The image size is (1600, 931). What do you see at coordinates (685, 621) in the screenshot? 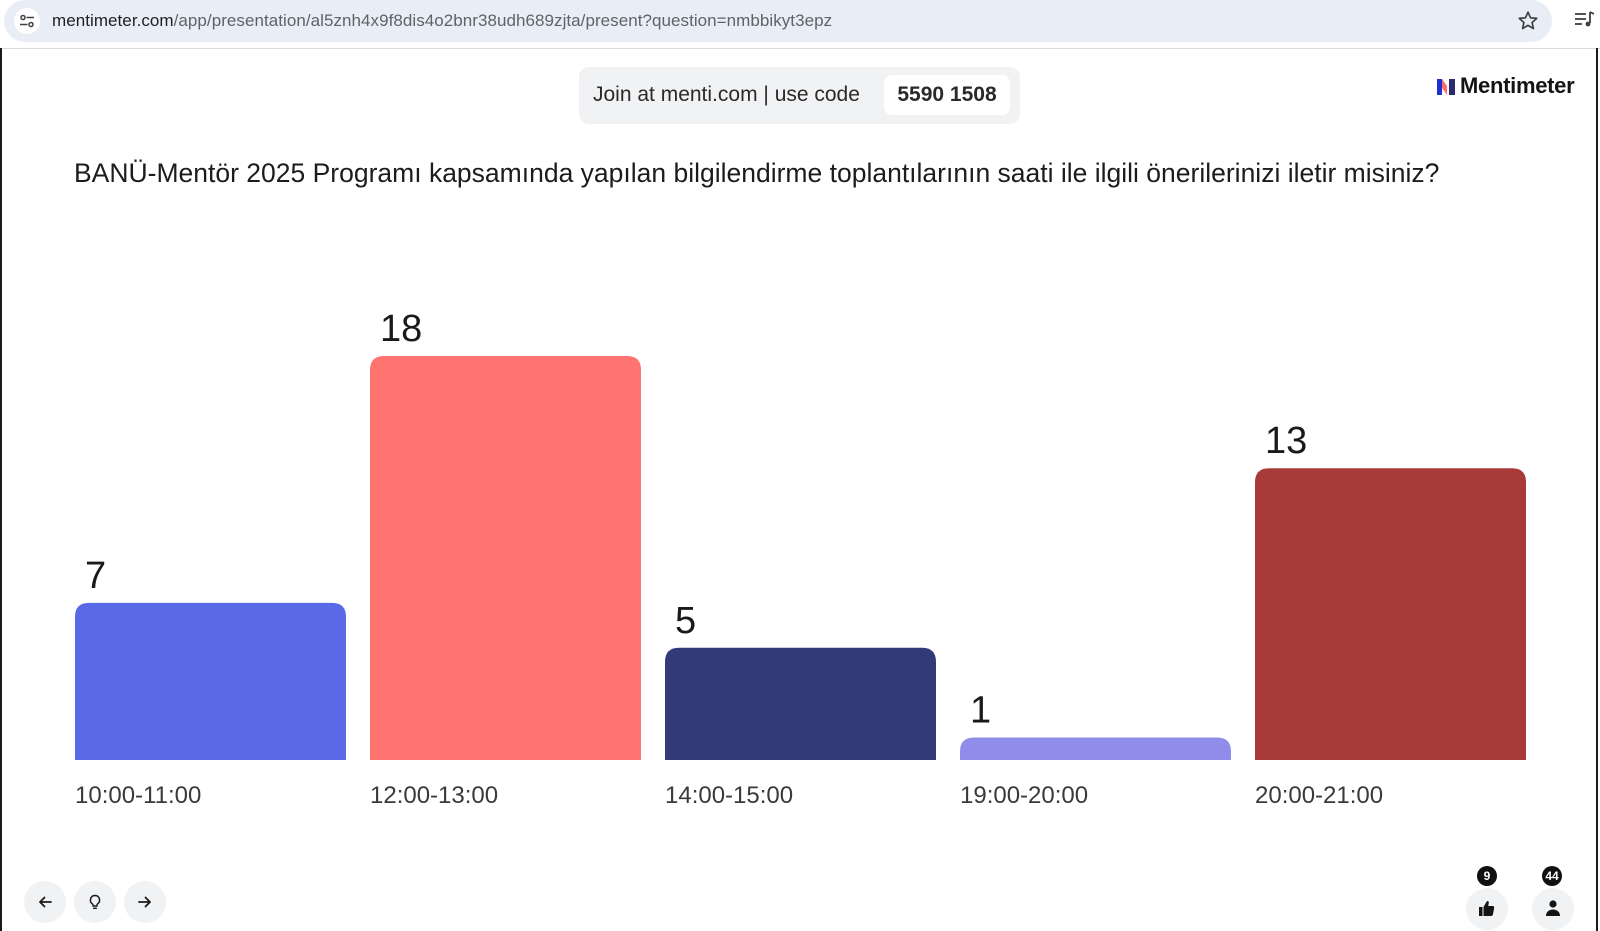
I see `bar-value-label: 5` at bounding box center [685, 621].